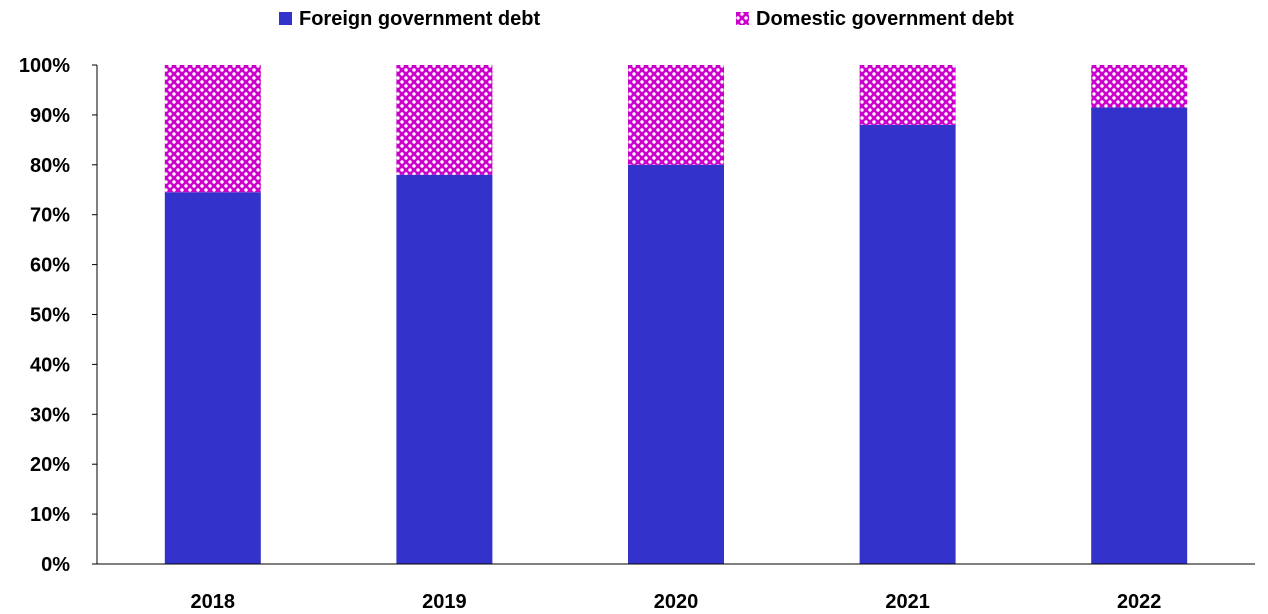 The height and width of the screenshot is (614, 1268). I want to click on bar-foreign-2021, so click(907, 344).